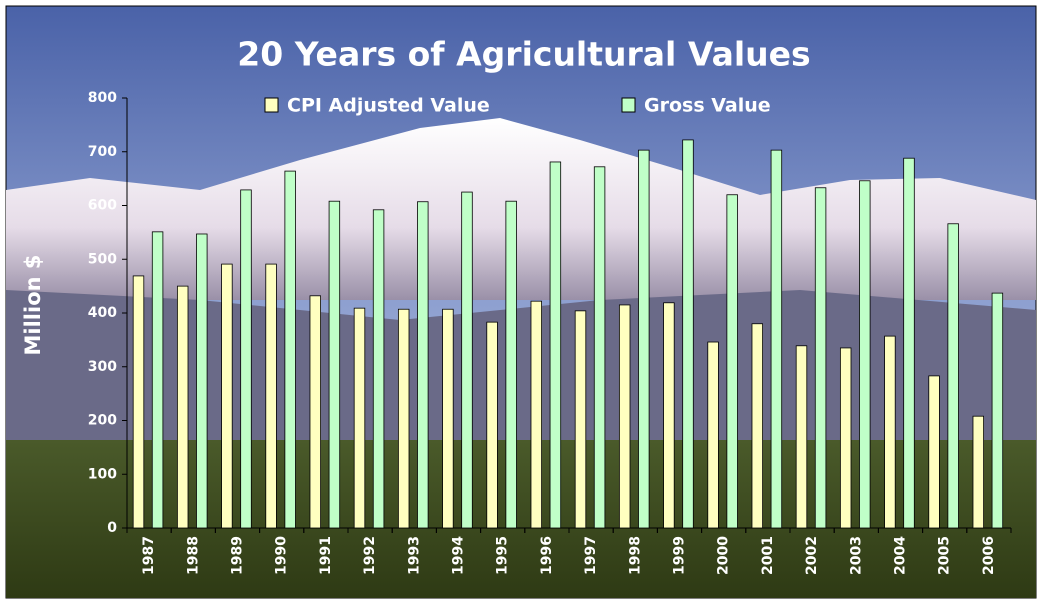 This screenshot has height=608, width=1042. What do you see at coordinates (282, 555) in the screenshot?
I see `x-tick-label: 1990` at bounding box center [282, 555].